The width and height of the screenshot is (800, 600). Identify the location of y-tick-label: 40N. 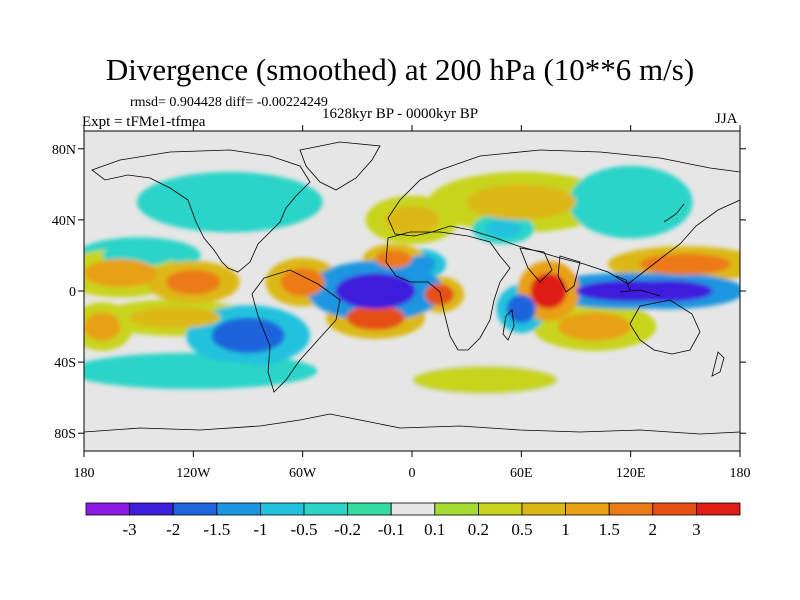
(64, 221).